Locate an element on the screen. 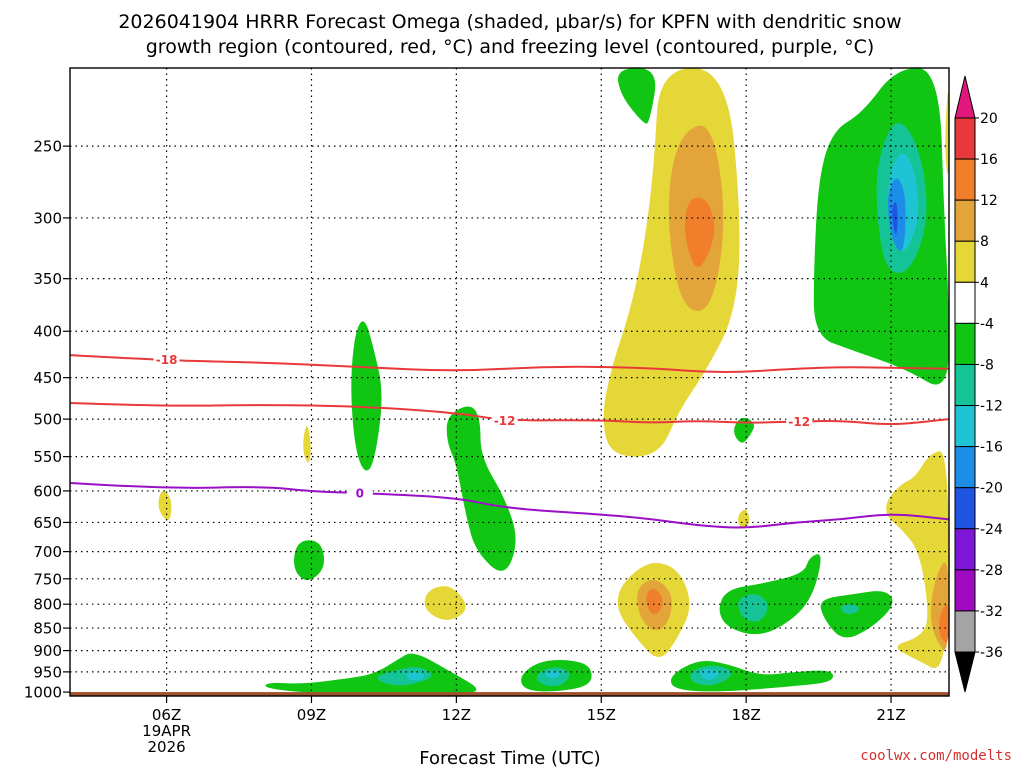 This screenshot has height=768, width=1024. colorbar-tick-label: -12 is located at coordinates (991, 407).